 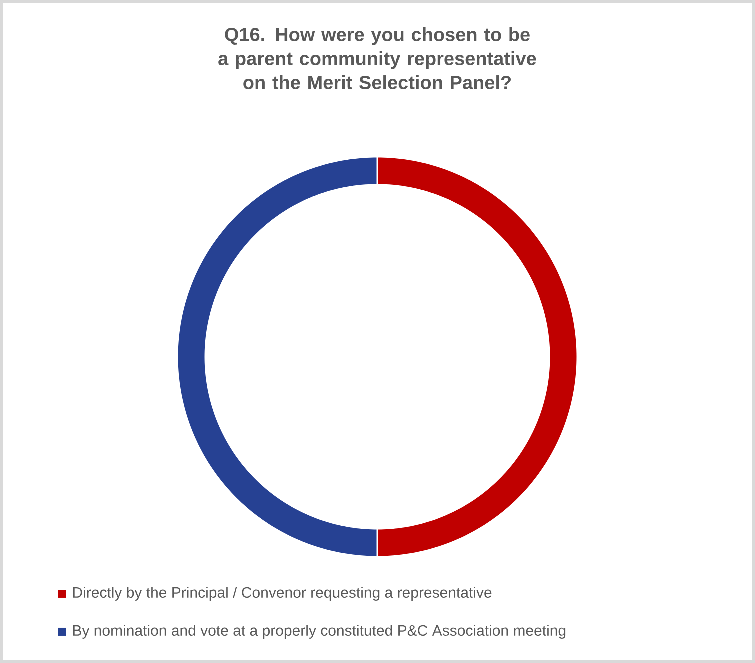 What do you see at coordinates (377, 59) in the screenshot?
I see `chart-title: Q16. How were you chosen to be a parent community representative on the Merit Selection Panel?` at bounding box center [377, 59].